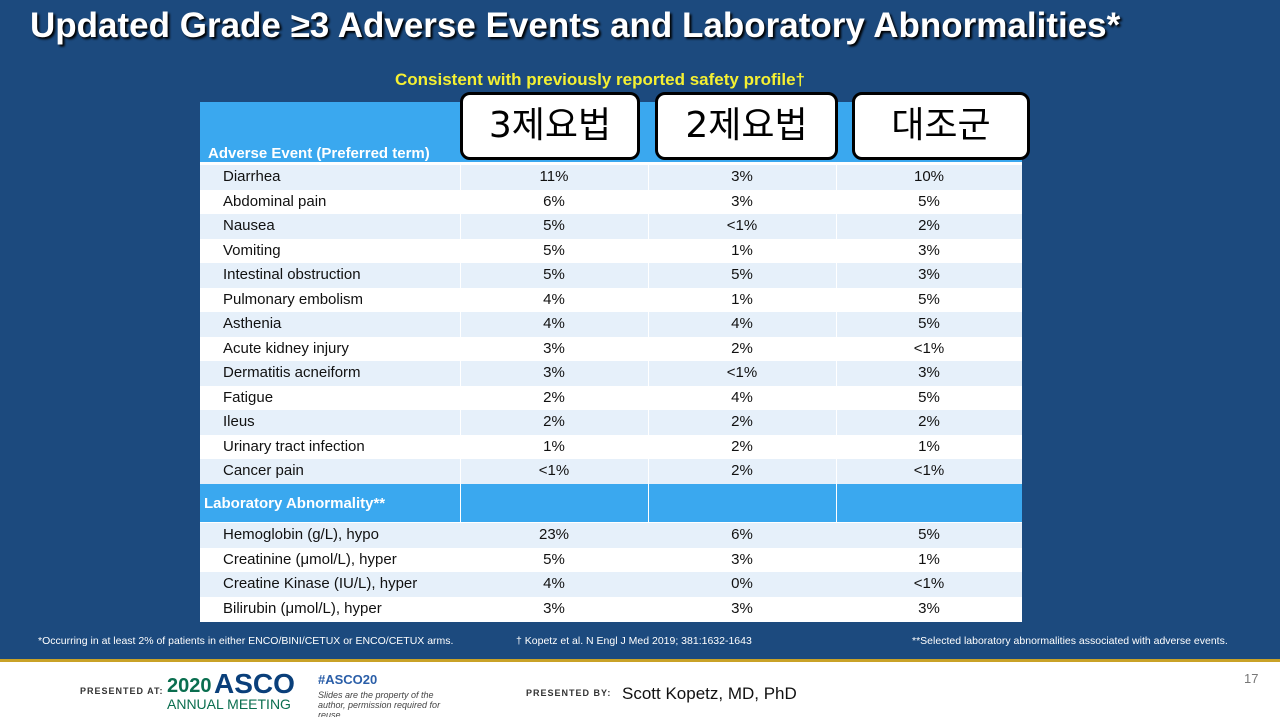  I want to click on row-label: Creatine Kinase (IU/L), hyper, so click(320, 583).